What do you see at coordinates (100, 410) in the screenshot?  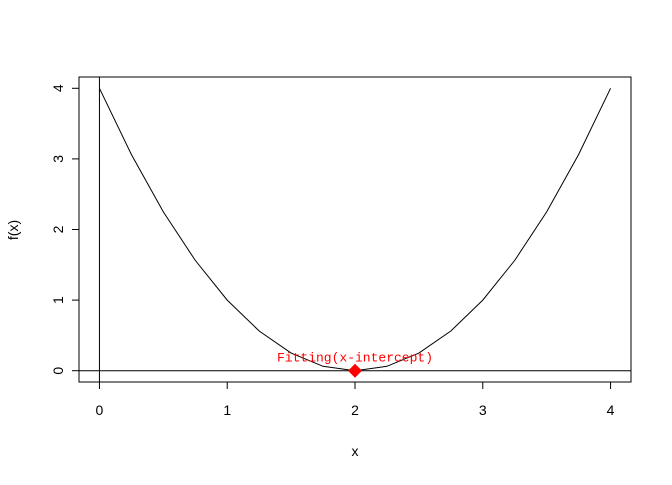 I see `x-tick-label: 0` at bounding box center [100, 410].